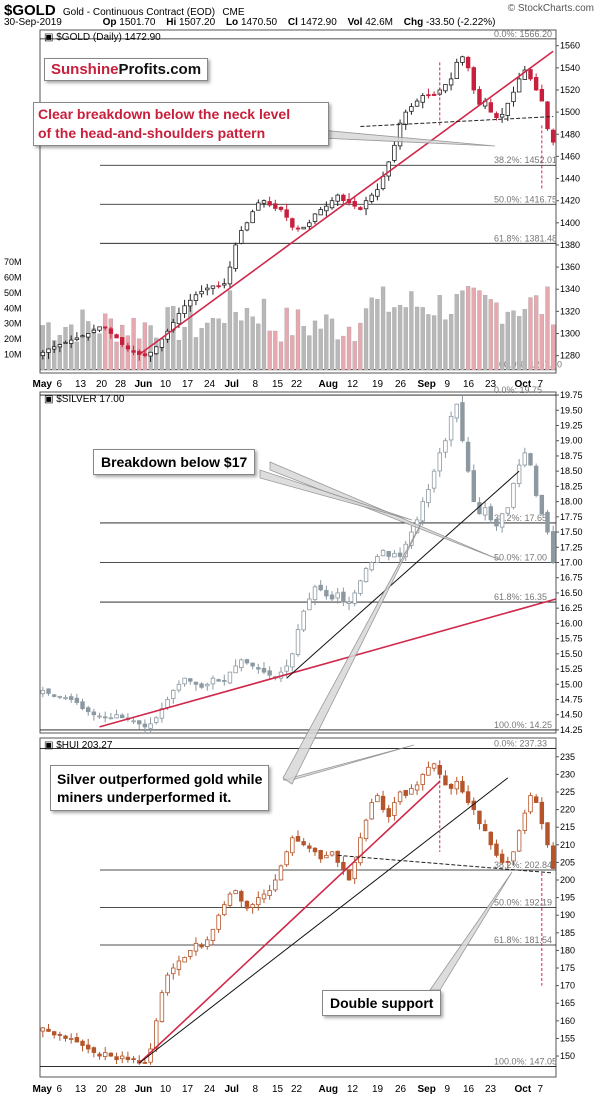 Image resolution: width=600 pixels, height=1100 pixels. Describe the element at coordinates (528, 365) in the screenshot. I see `fib-label: 100.0%: 1267.30` at that location.